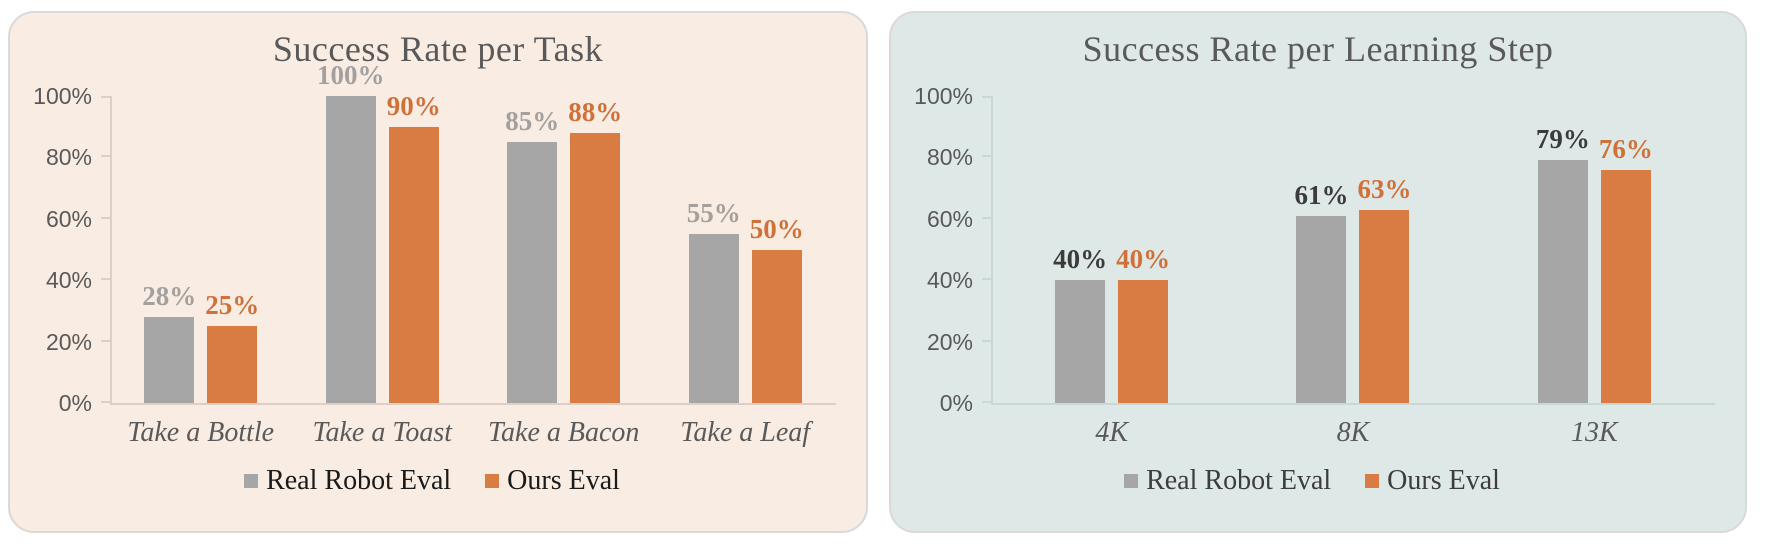 The image size is (1774, 550). Describe the element at coordinates (745, 432) in the screenshot. I see `x-axis-label: Take a Leaf` at that location.